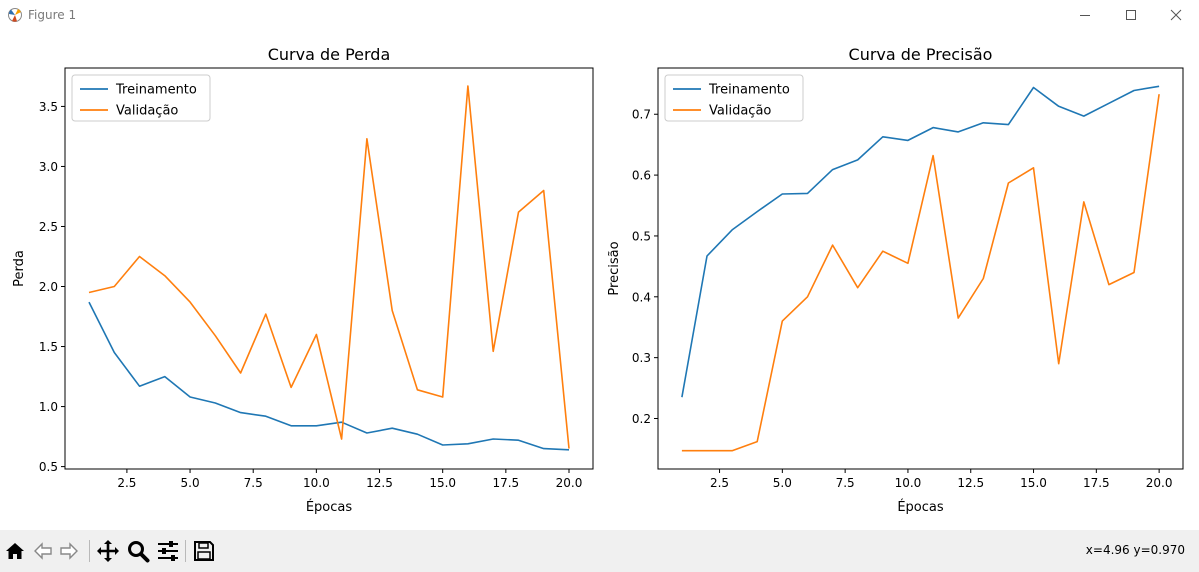  Describe the element at coordinates (329, 54) in the screenshot. I see `chart-title: Curva de Perda` at that location.